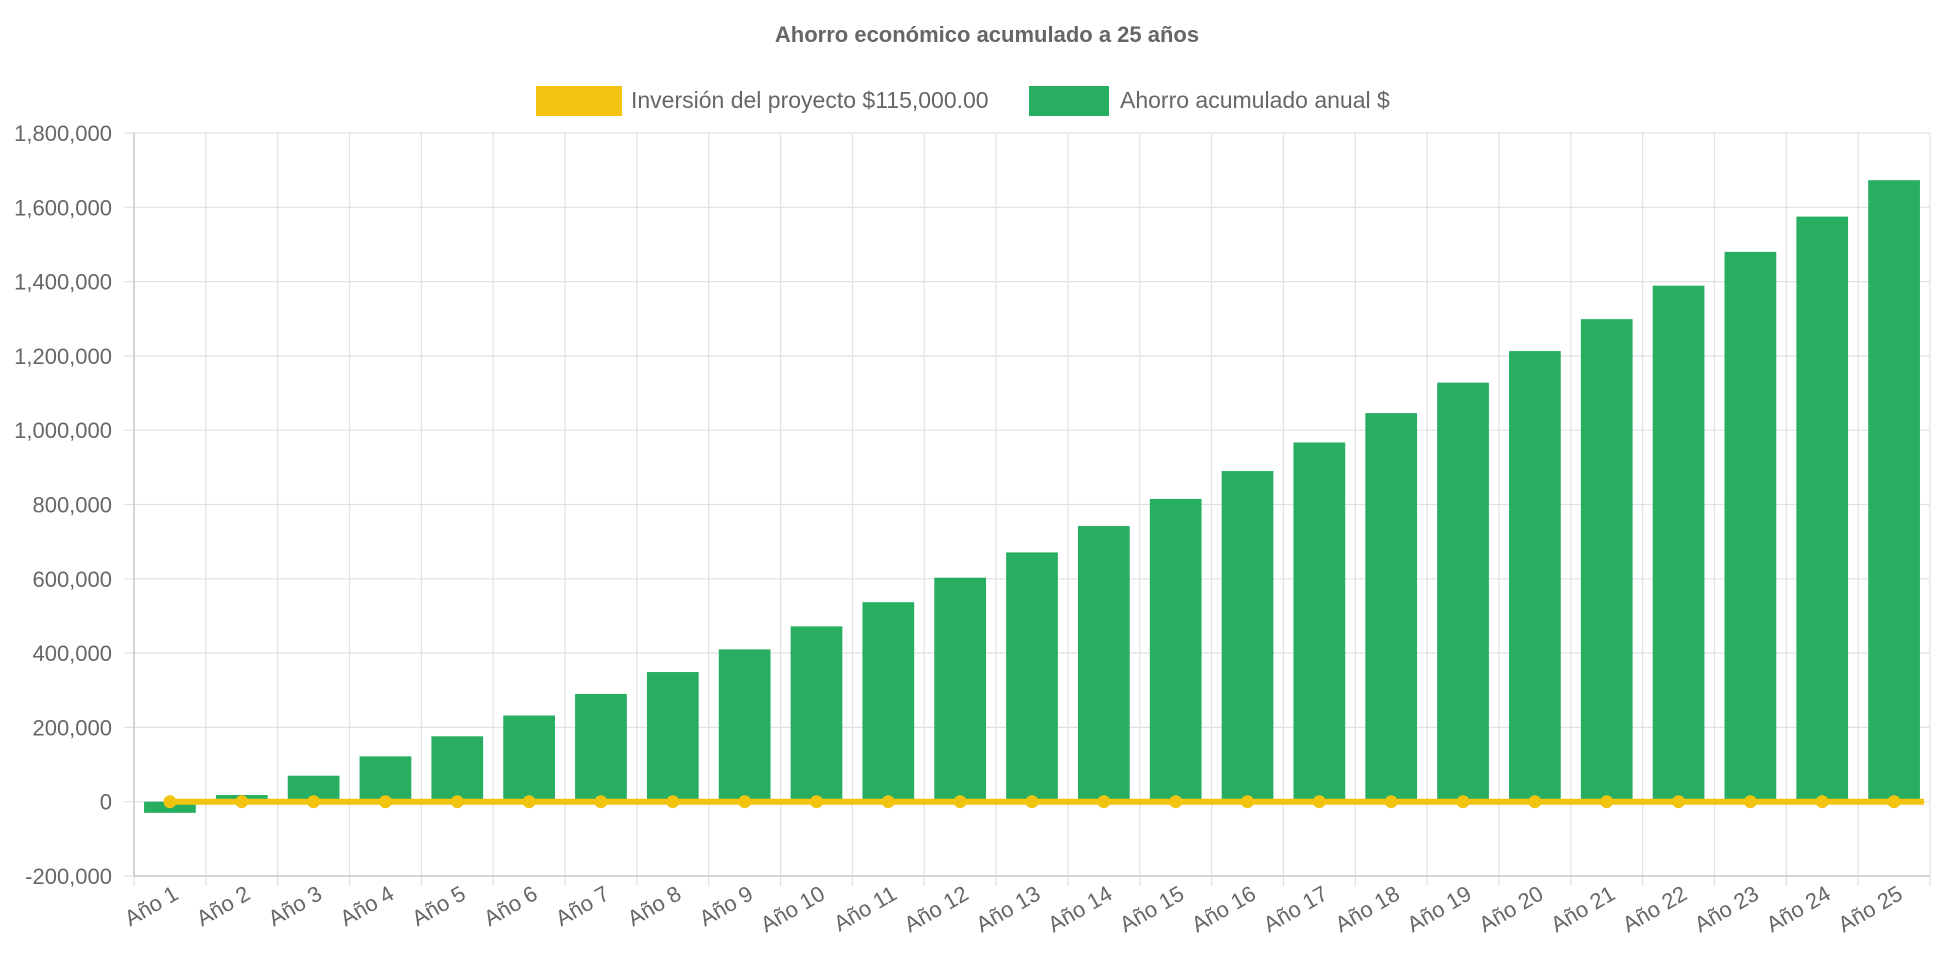 Image resolution: width=1942 pixels, height=970 pixels. What do you see at coordinates (63, 133) in the screenshot?
I see `y-tick-label: 1,800,000` at bounding box center [63, 133].